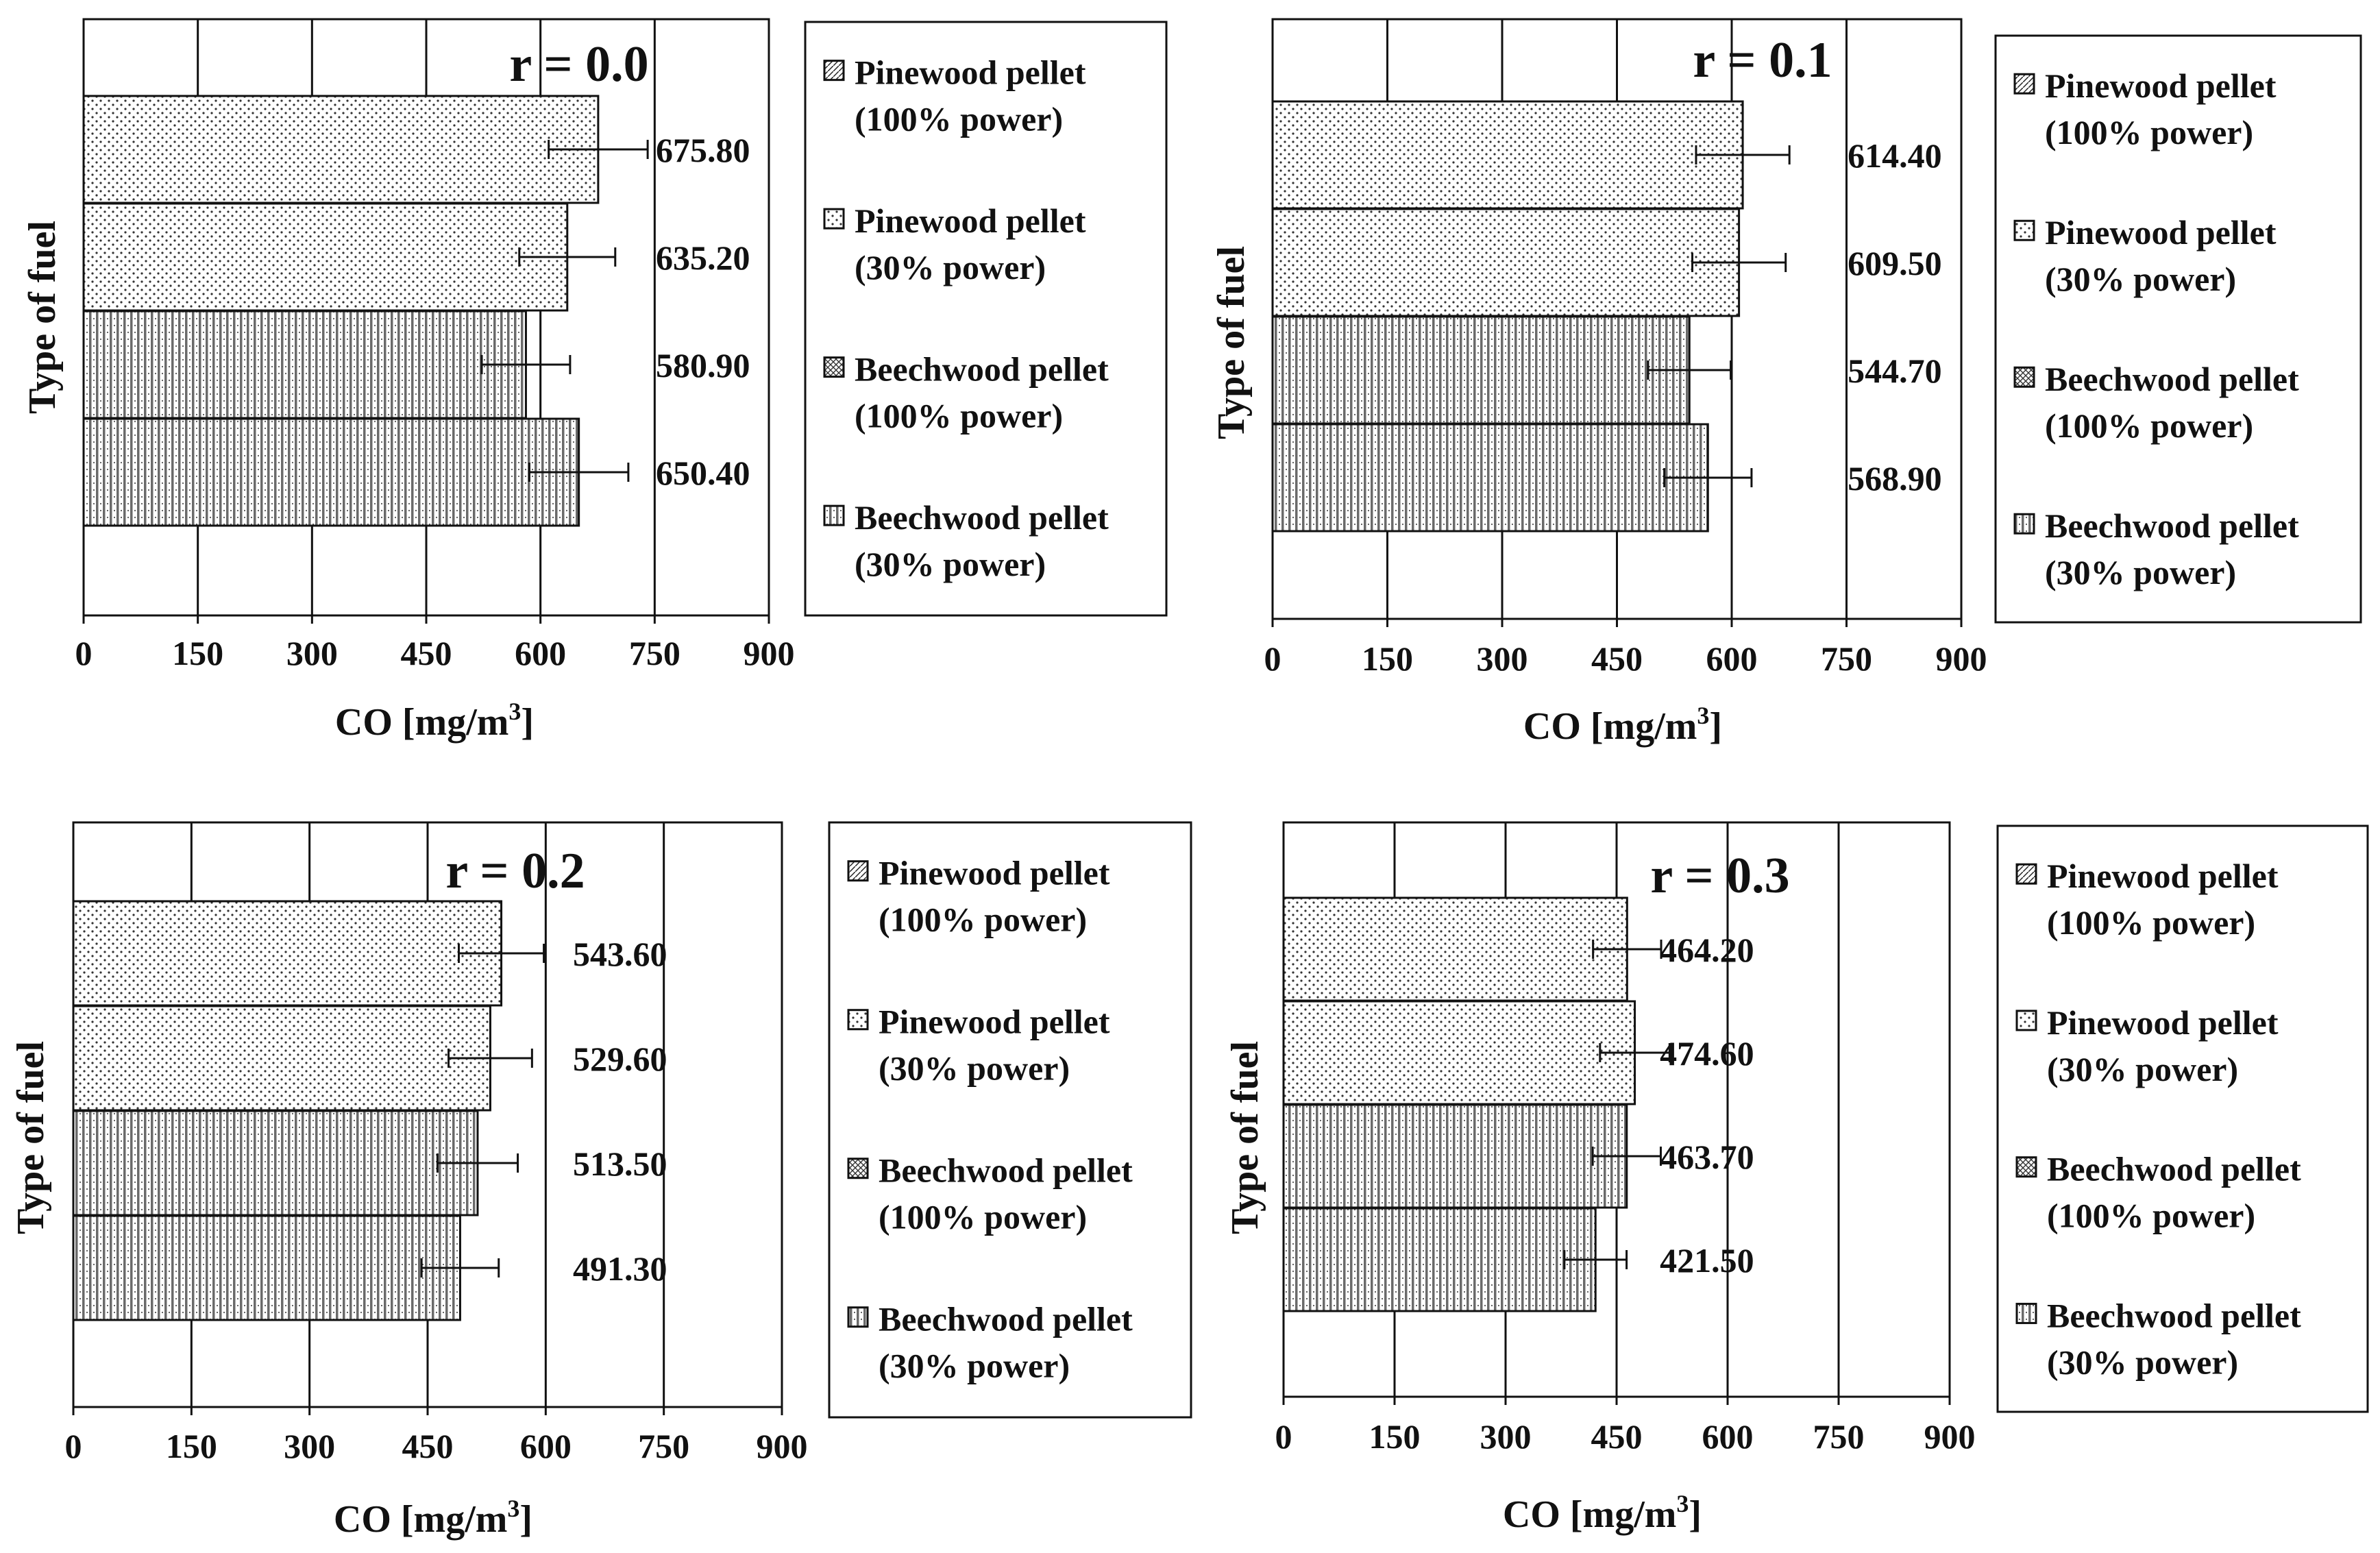 This screenshot has width=2380, height=1553. I want to click on data-label: 614.40, so click(1895, 155).